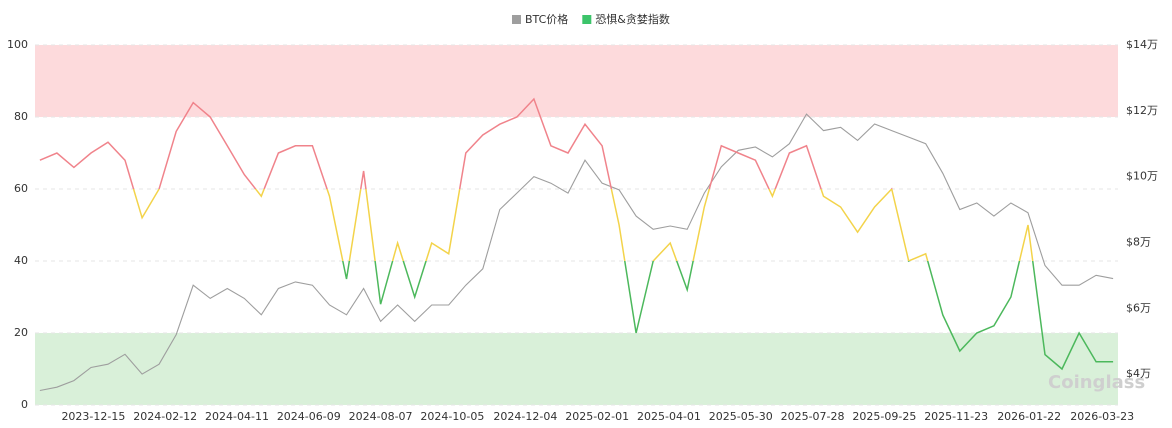  Describe the element at coordinates (21, 332) in the screenshot. I see `y-tick-label: 20` at that location.